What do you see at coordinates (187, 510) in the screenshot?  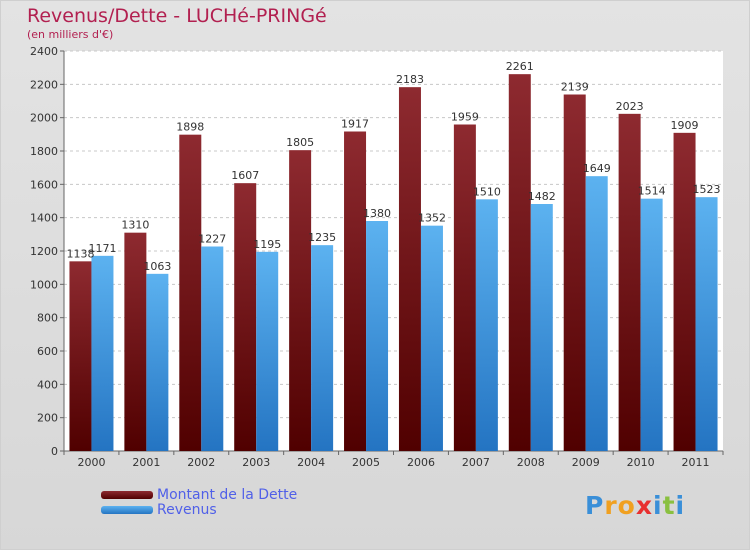 I see `legend-label-revenus: Revenus` at bounding box center [187, 510].